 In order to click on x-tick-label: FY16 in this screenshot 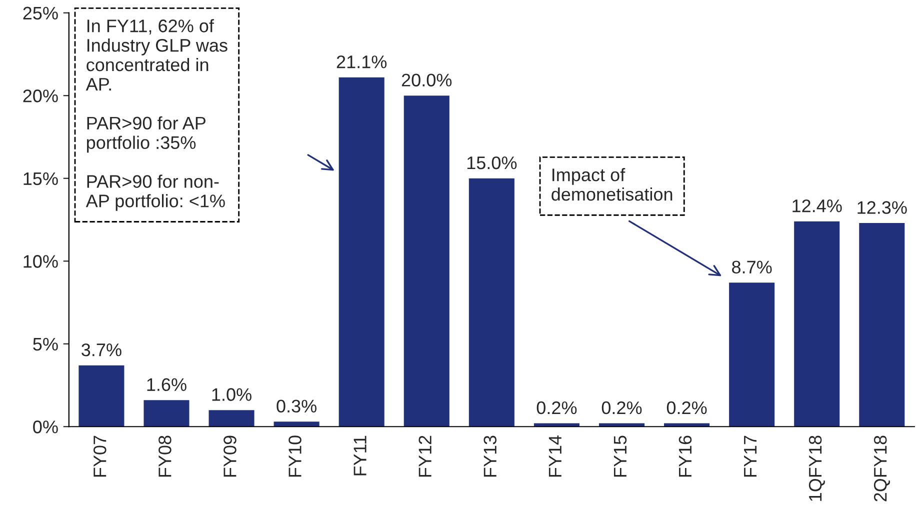, I will do `click(685, 456)`.